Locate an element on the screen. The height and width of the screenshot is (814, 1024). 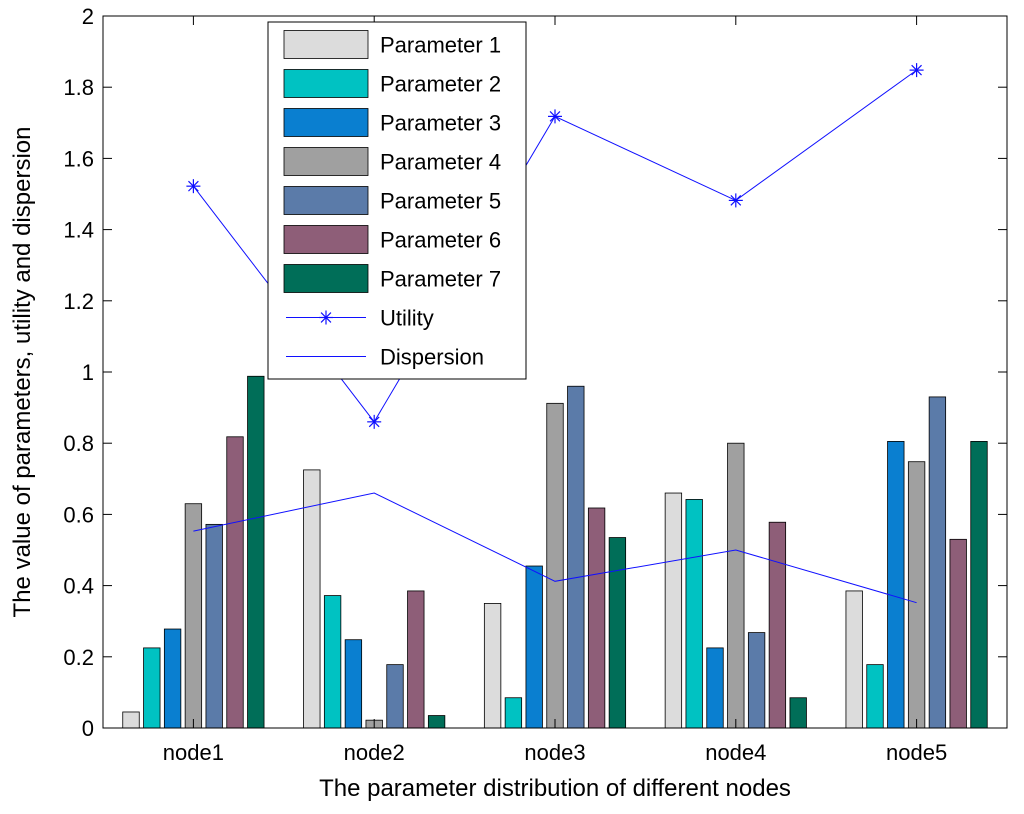
y-tick-label: 1.8 is located at coordinates (78, 87).